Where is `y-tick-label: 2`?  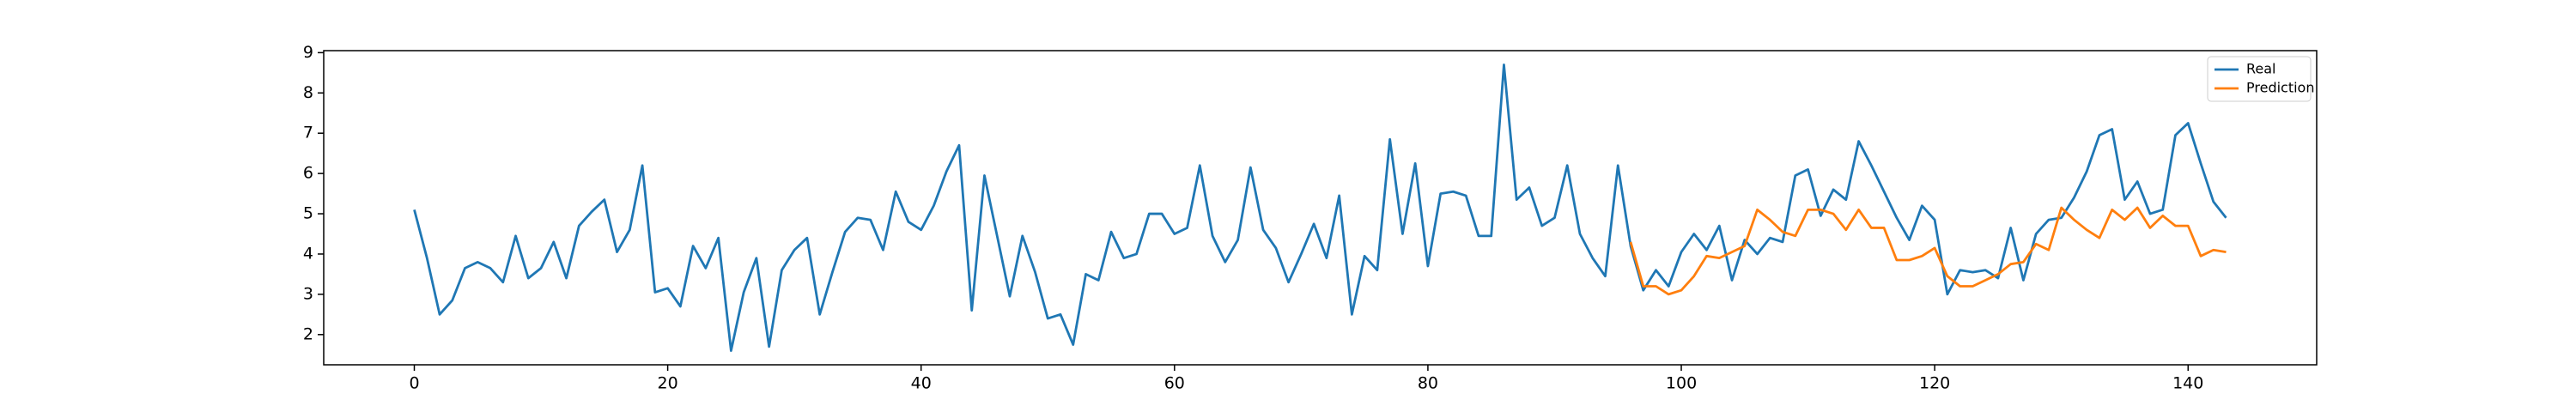 y-tick-label: 2 is located at coordinates (308, 333).